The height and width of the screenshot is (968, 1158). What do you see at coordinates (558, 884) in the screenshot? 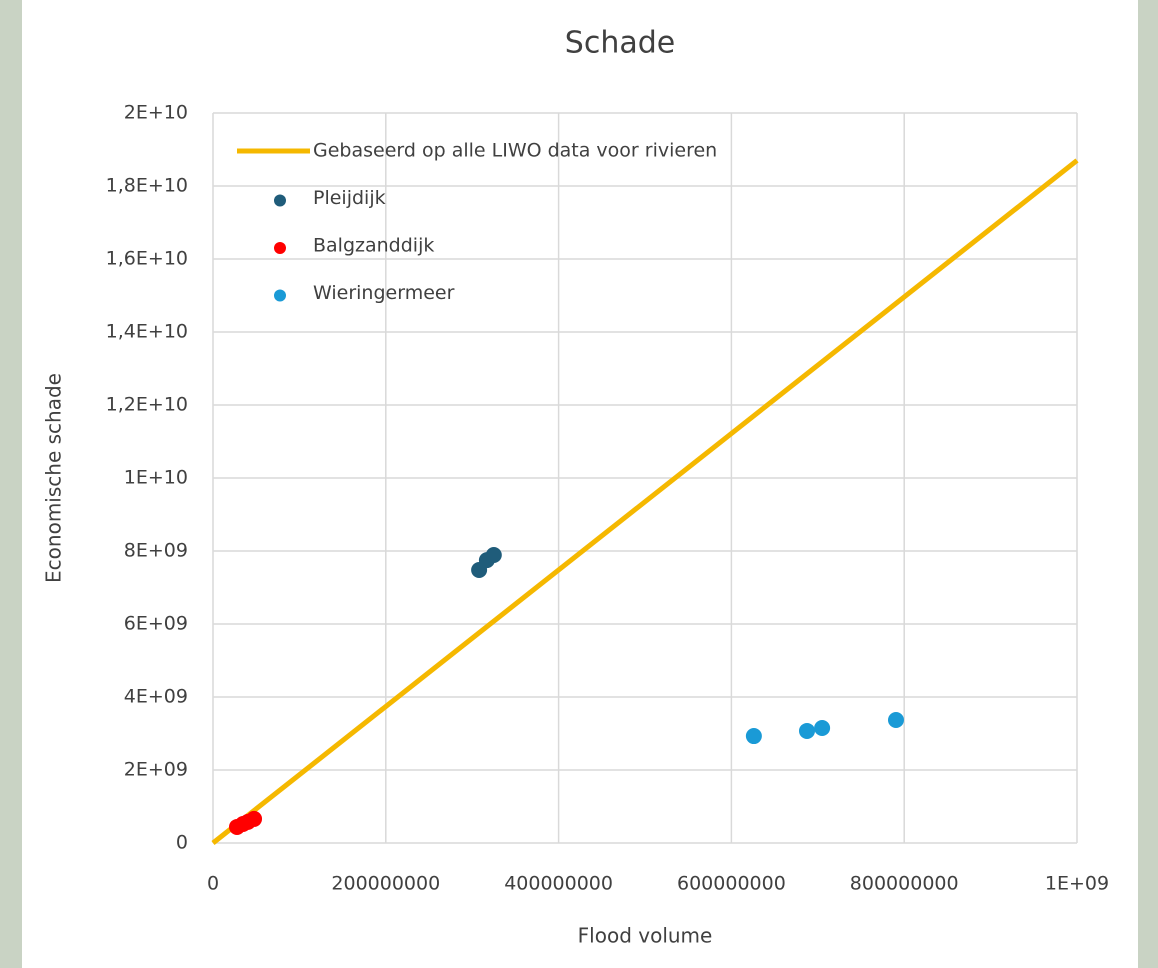
I see `x-tick-label: 400000000` at bounding box center [558, 884].